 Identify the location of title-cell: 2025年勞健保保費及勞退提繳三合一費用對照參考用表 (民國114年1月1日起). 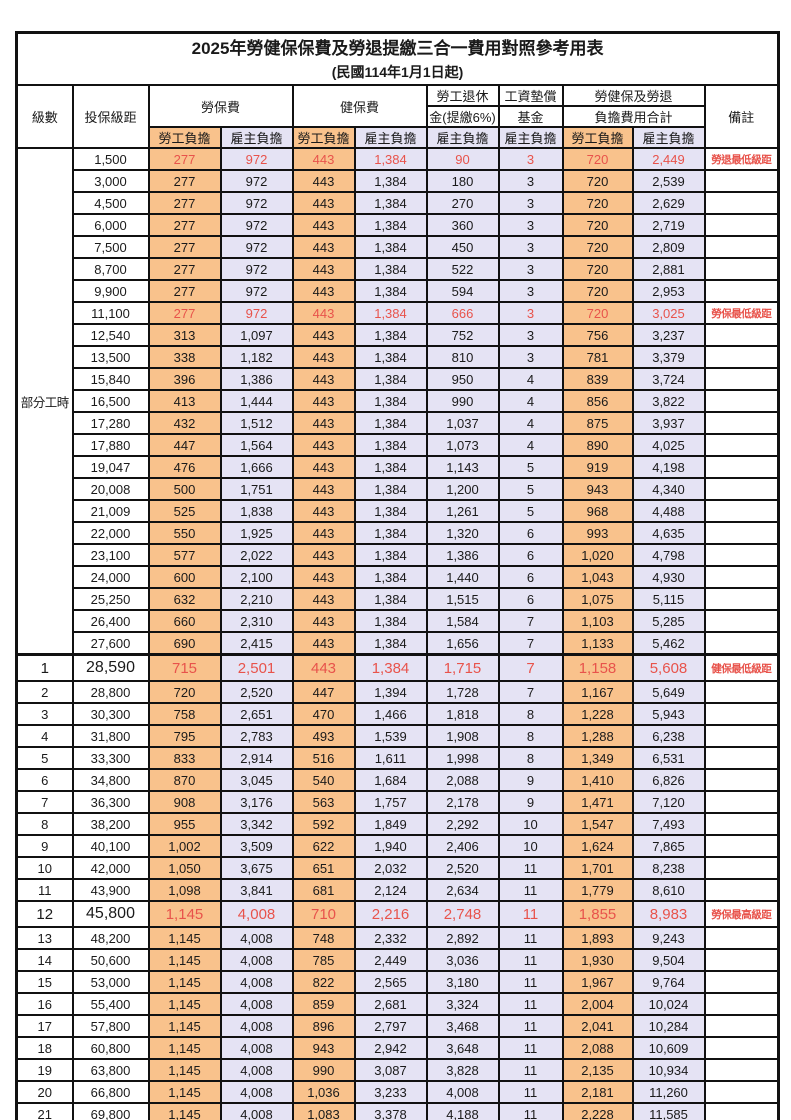
(397, 58).